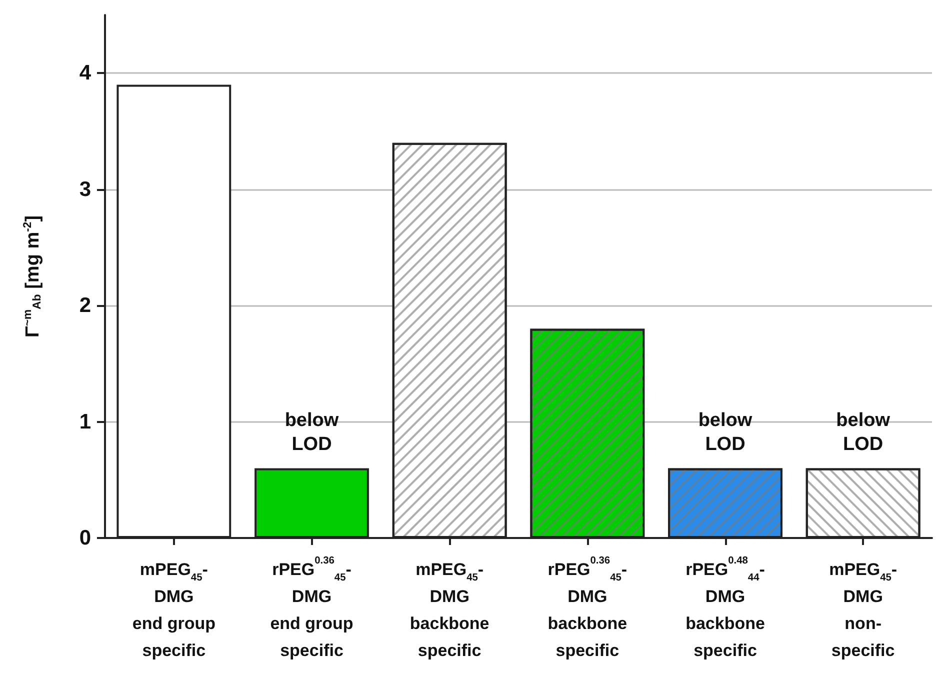  Describe the element at coordinates (85, 306) in the screenshot. I see `y-tick-label: 2` at that location.